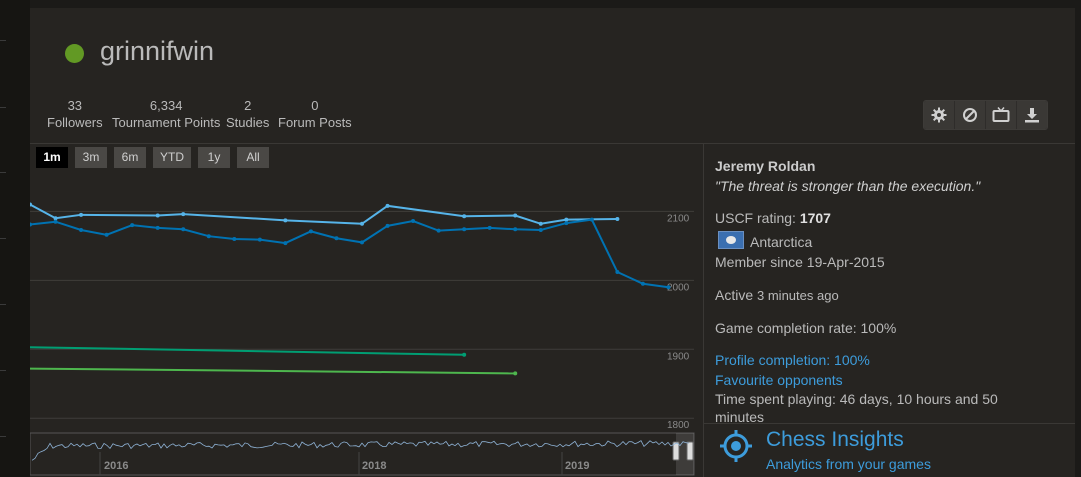  Describe the element at coordinates (130, 157) in the screenshot. I see `range-6m-button: 6m` at that location.